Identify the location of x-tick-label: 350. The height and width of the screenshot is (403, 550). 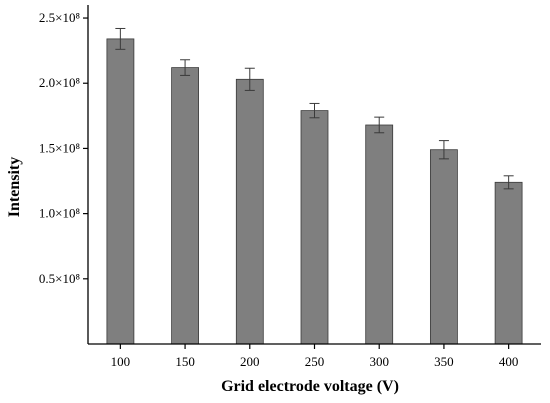
(444, 361).